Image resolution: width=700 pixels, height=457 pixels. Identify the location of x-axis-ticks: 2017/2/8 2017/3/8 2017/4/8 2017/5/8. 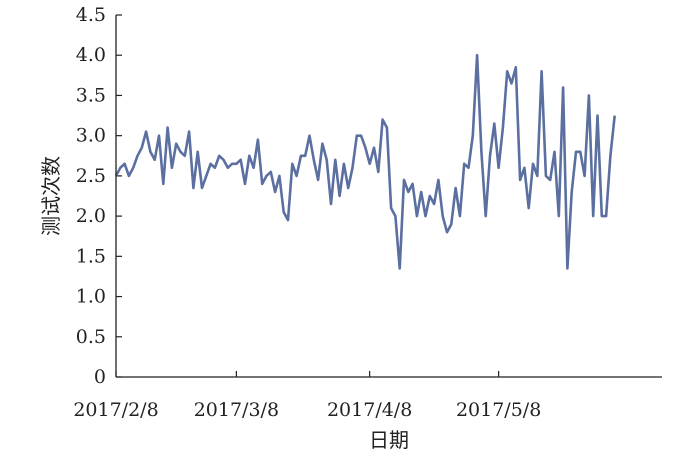
(307, 396).